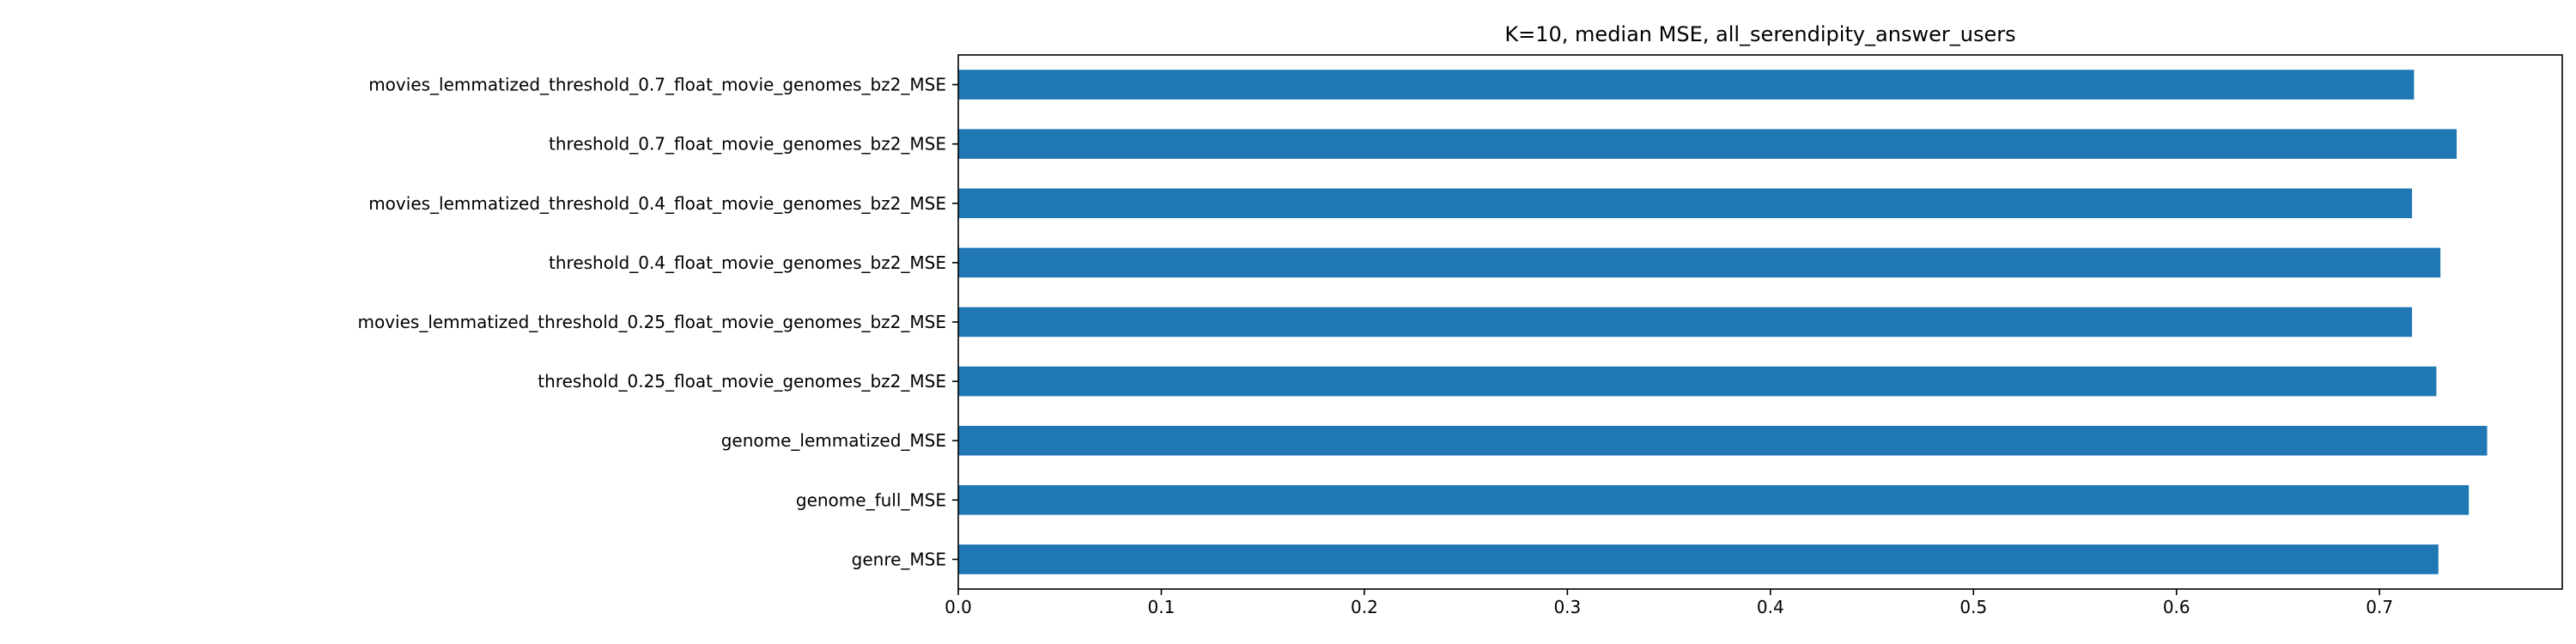 The width and height of the screenshot is (2576, 644). I want to click on y-tick-label: genome_lemmatized_MSE, so click(834, 441).